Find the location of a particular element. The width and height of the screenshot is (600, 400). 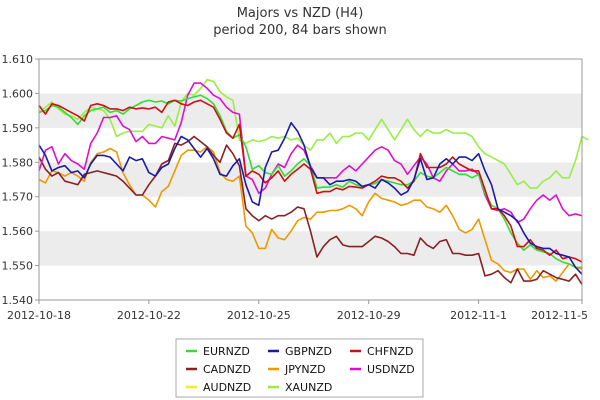

y-tick-label: 1.560 is located at coordinates (18, 231).